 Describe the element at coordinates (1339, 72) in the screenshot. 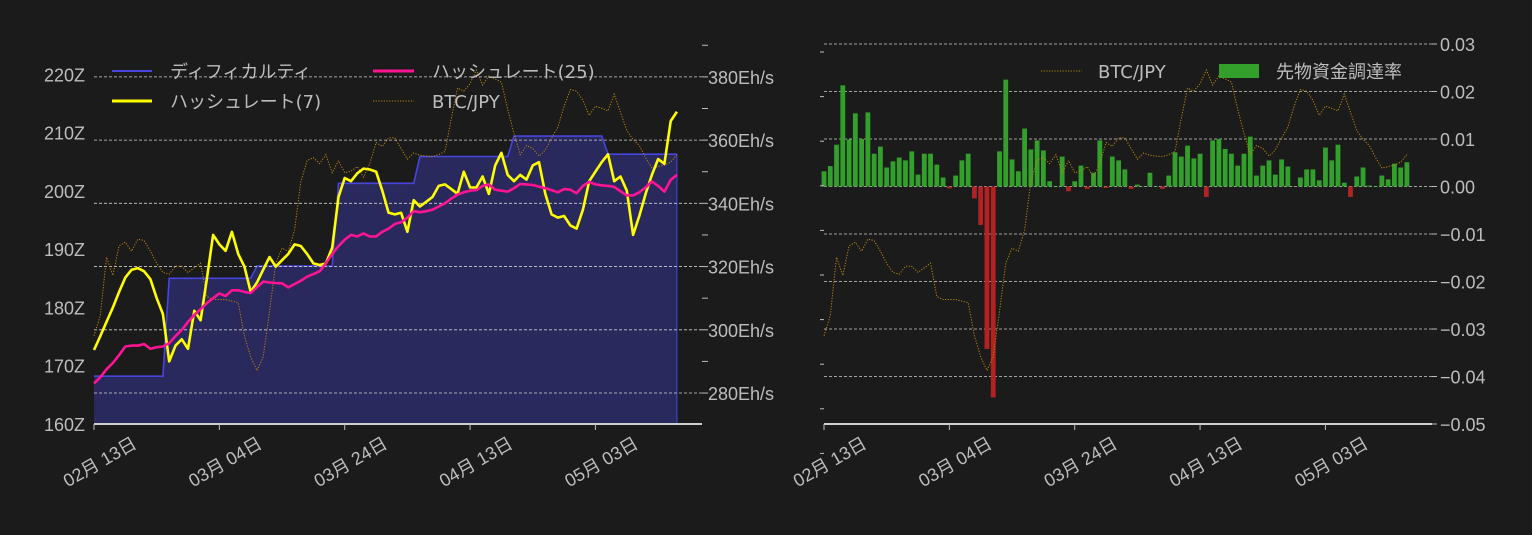

I see `legend-label-funding-rate: 先物資金調達率` at that location.